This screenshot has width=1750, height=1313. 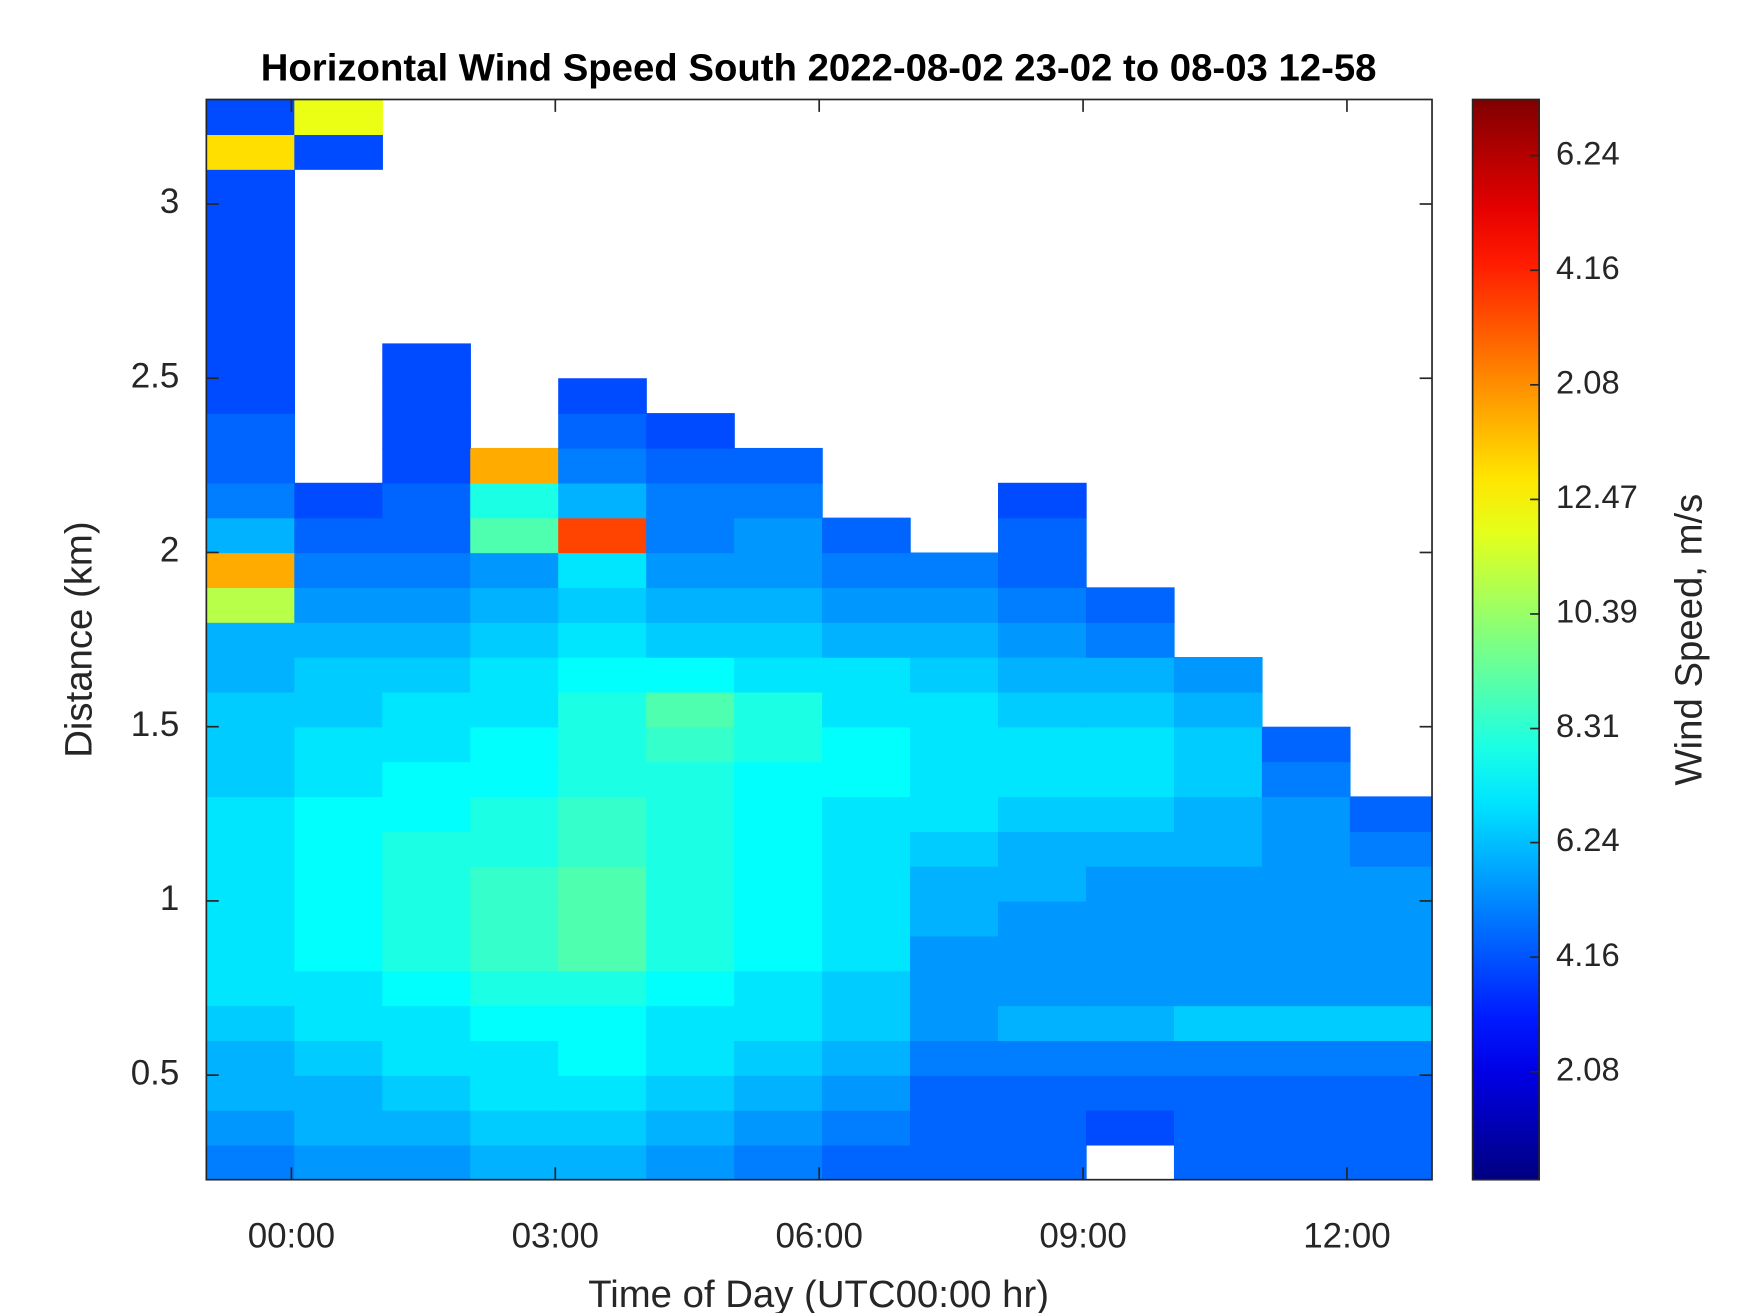 What do you see at coordinates (1346, 1236) in the screenshot?
I see `x-tick-label: 12:00` at bounding box center [1346, 1236].